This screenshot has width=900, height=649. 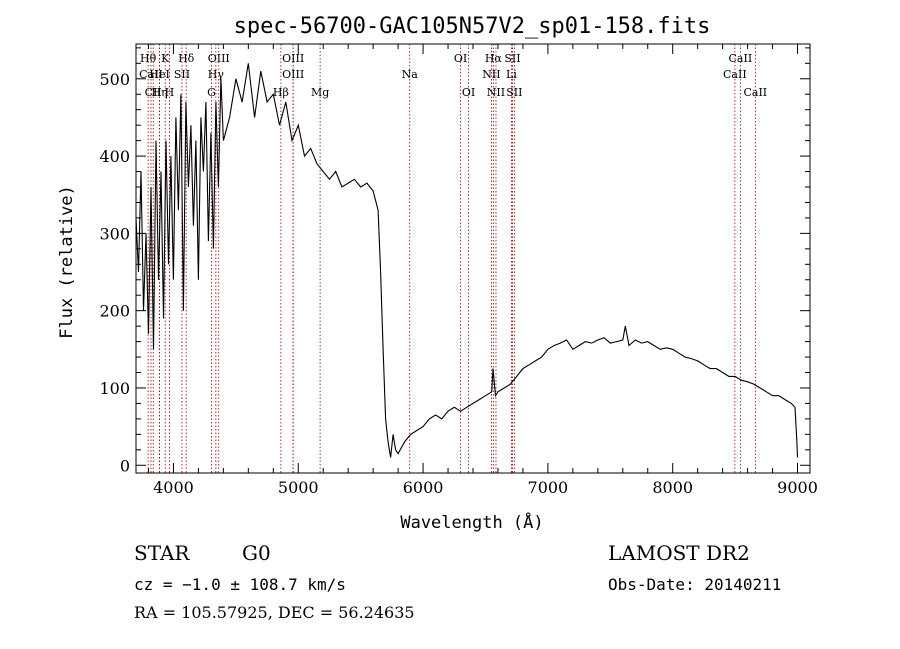 What do you see at coordinates (274, 612) in the screenshot?
I see `coordinates: RA = 105.57925, DEC = 56.24635` at bounding box center [274, 612].